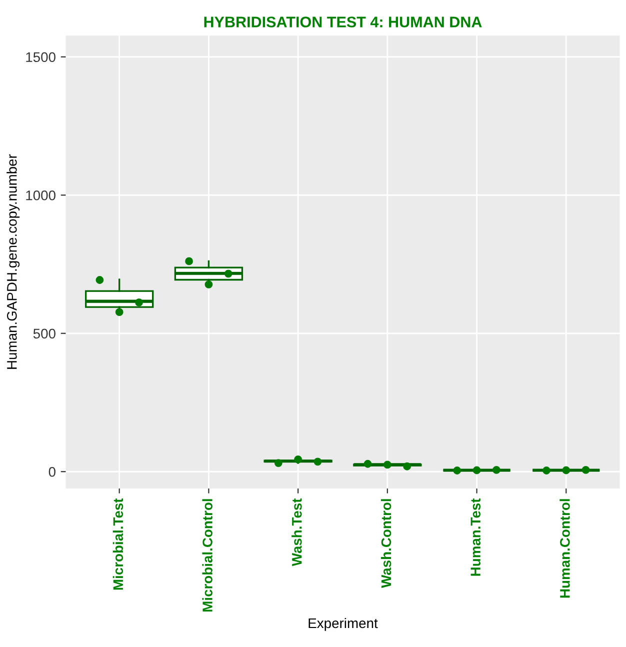  Describe the element at coordinates (118, 544) in the screenshot. I see `x-tick-label: Microbial.Test` at that location.